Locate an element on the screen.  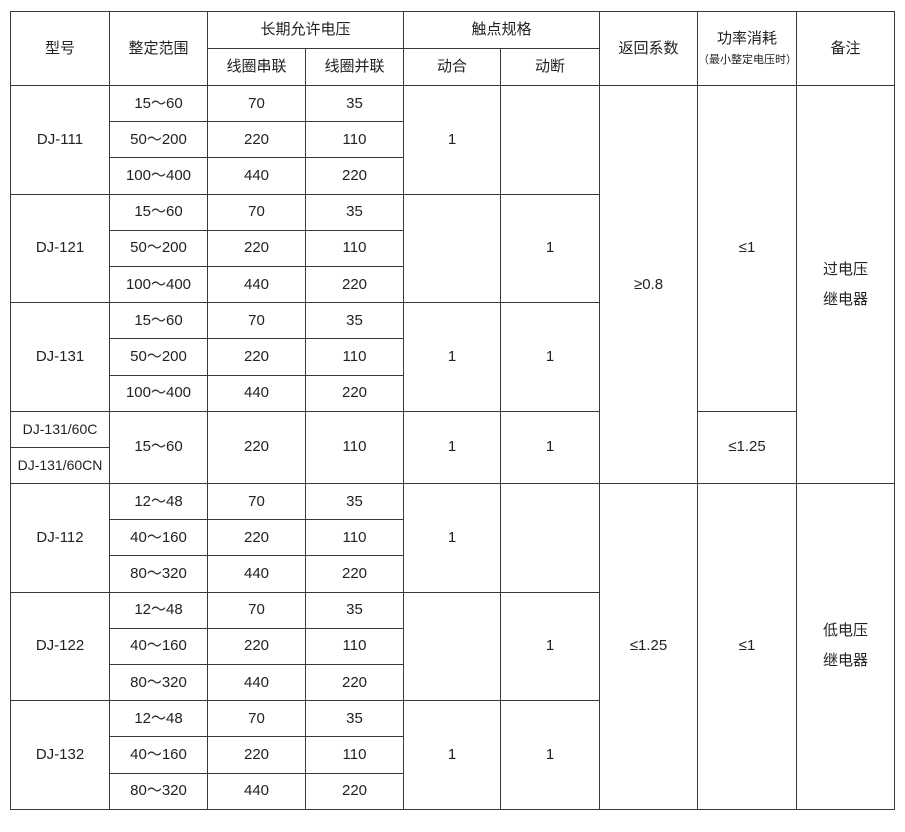
model-cell: DJ-121 is located at coordinates (60, 248).